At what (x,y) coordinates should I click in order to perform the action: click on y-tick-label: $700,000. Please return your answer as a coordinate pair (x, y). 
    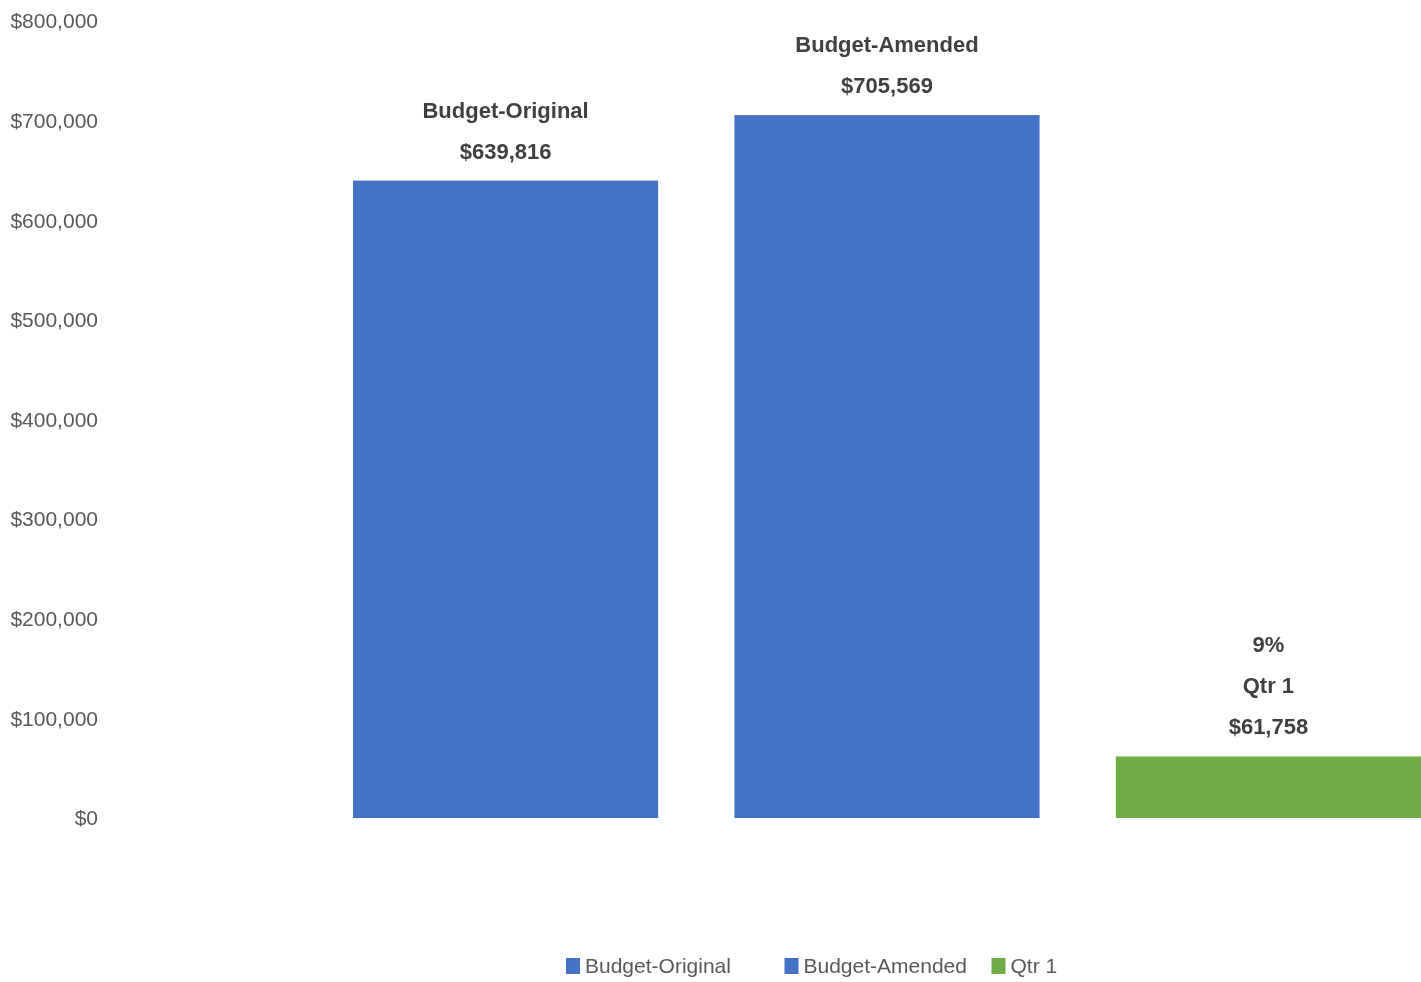
    Looking at the image, I should click on (54, 120).